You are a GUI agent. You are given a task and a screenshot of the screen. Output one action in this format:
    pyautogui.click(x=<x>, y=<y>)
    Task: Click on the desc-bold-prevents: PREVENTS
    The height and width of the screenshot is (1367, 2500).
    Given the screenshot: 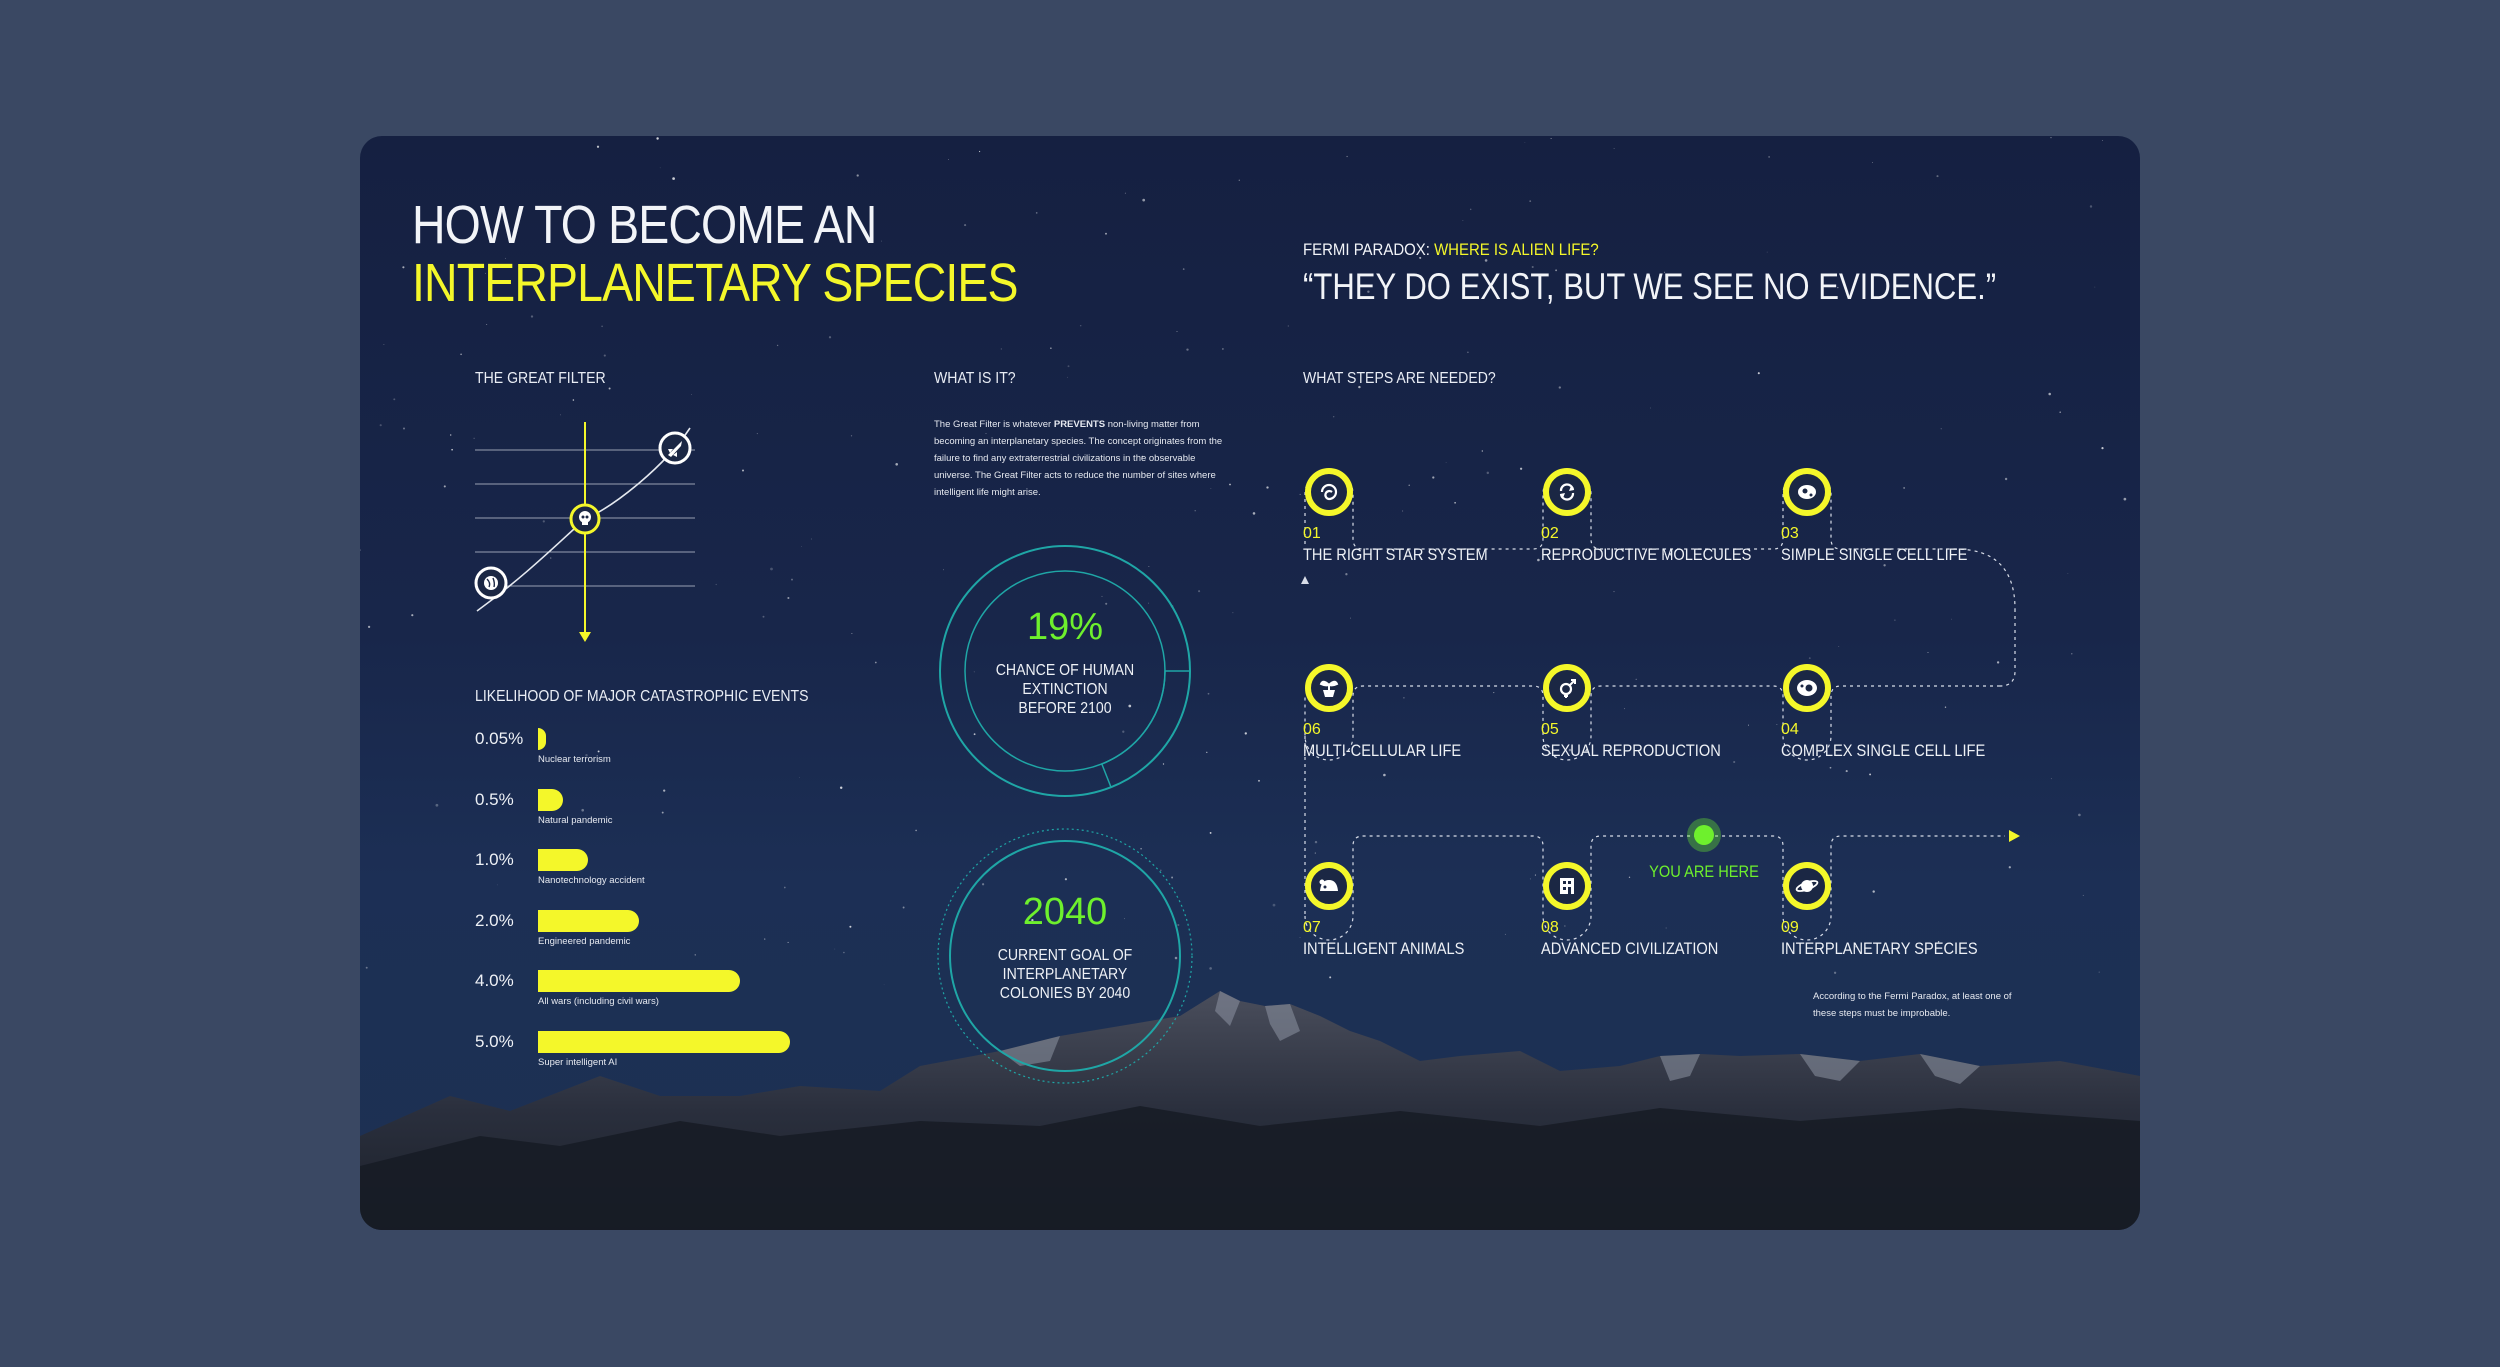 What is the action you would take?
    pyautogui.click(x=1079, y=424)
    